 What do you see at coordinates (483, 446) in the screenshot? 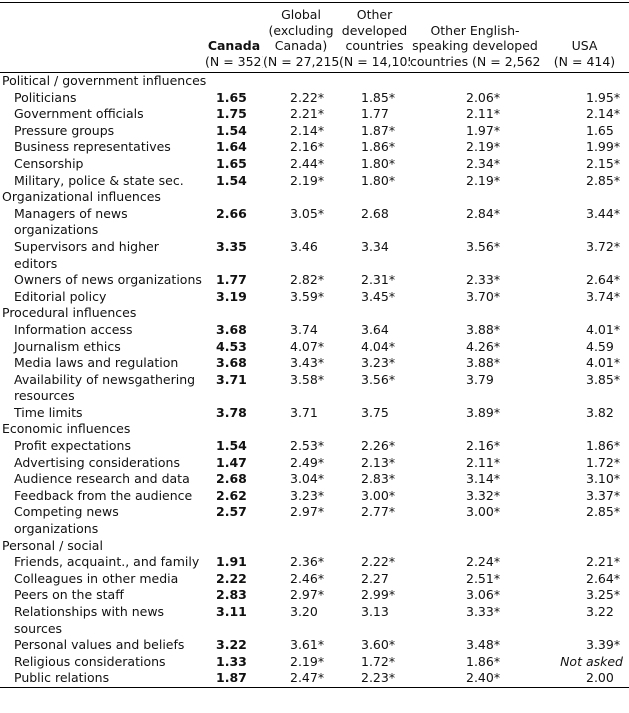
I see `value: 2.16*` at bounding box center [483, 446].